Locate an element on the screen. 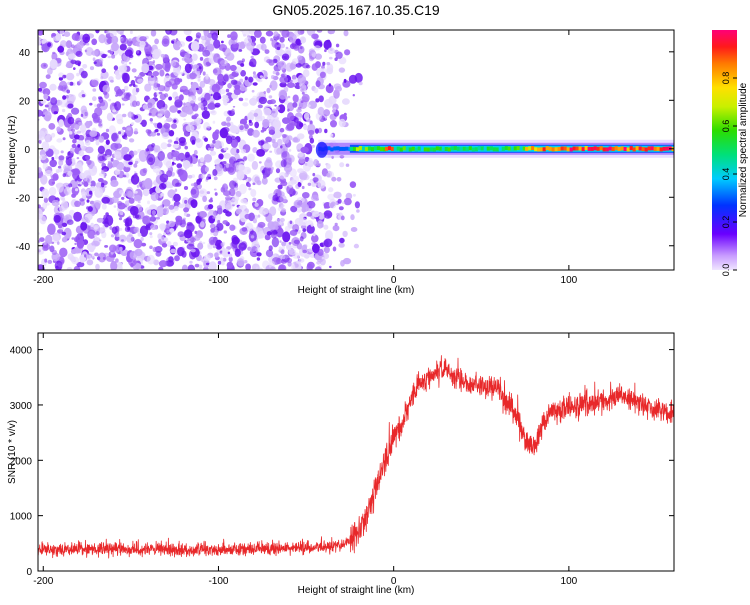 This screenshot has height=605, width=750. colorbar-tick-label: 0.4 is located at coordinates (726, 174).